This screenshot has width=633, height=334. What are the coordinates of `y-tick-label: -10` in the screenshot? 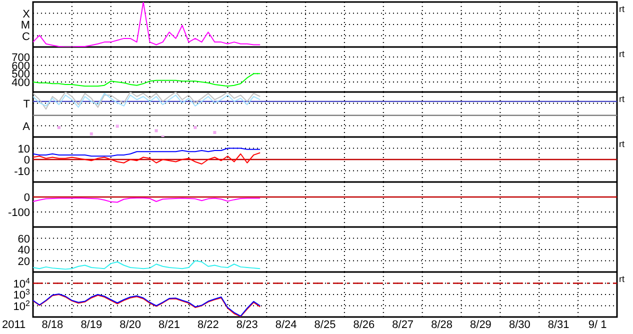 It's located at (22, 172).